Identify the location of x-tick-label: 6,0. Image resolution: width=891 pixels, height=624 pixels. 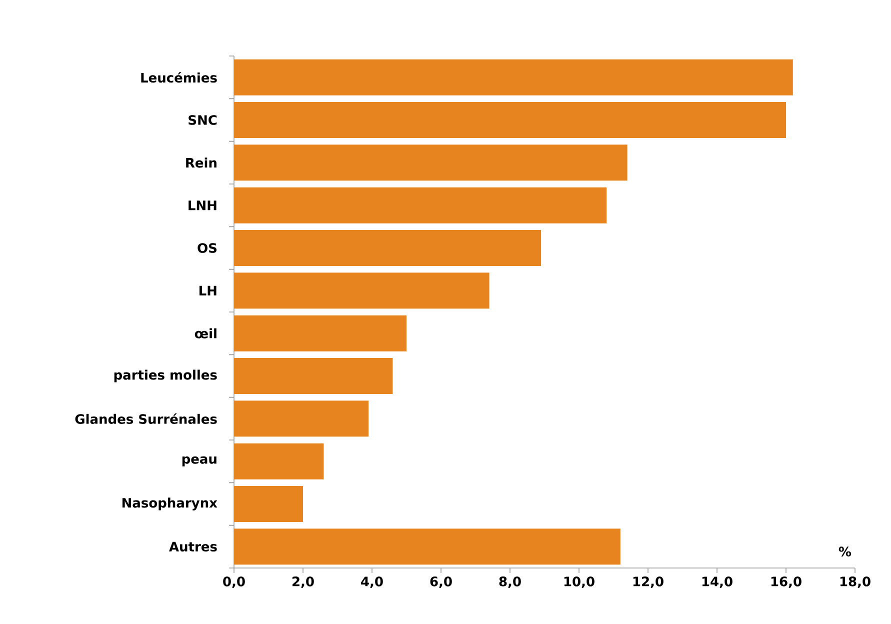
(441, 582).